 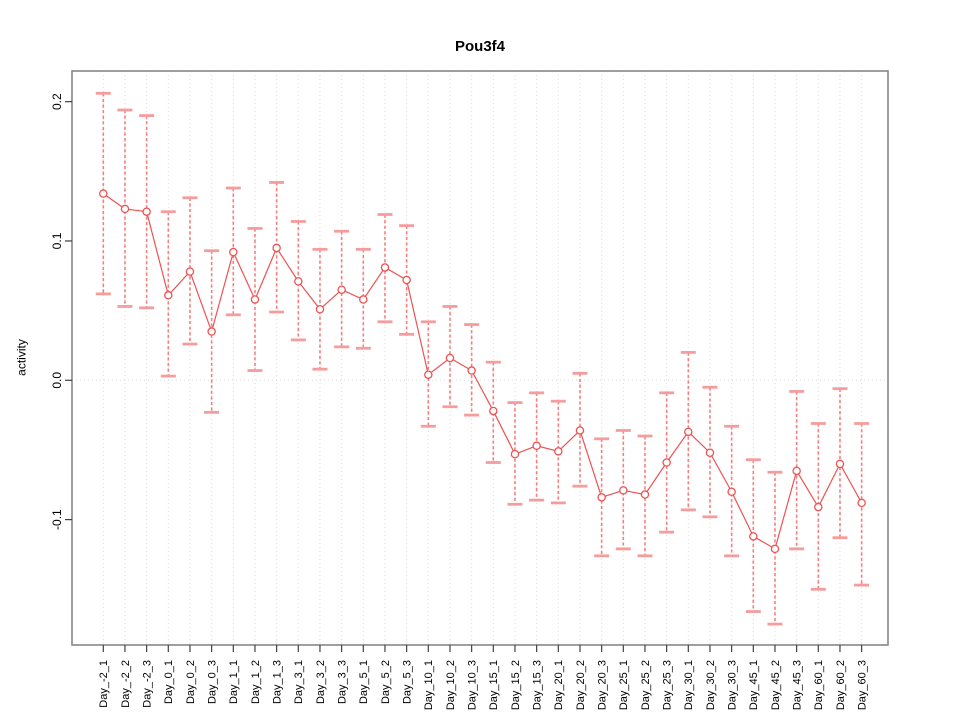 I want to click on x-tick-label: Day_60_2, so click(x=841, y=685).